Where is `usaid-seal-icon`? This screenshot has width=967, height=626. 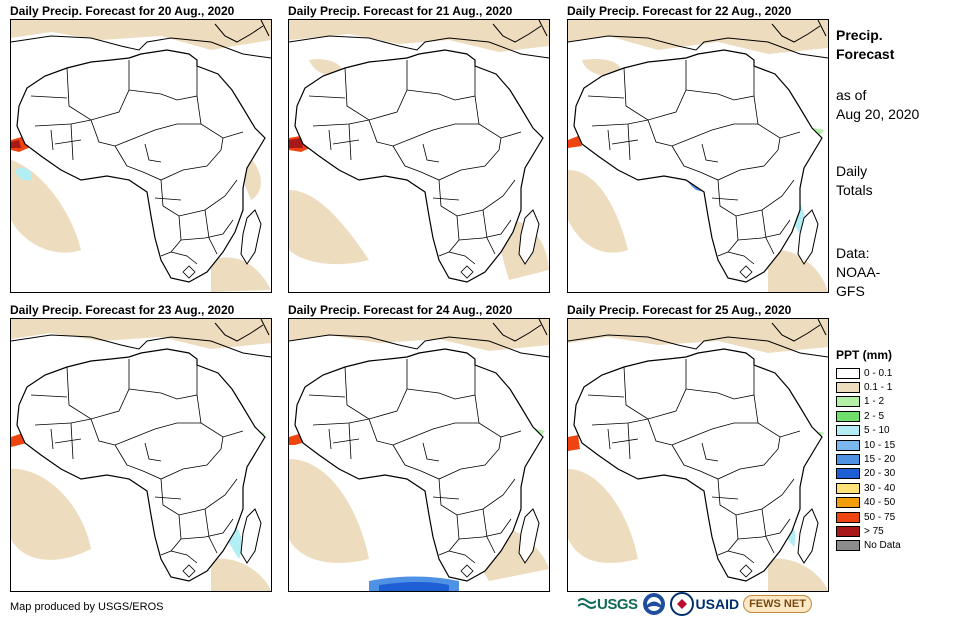 usaid-seal-icon is located at coordinates (681, 604).